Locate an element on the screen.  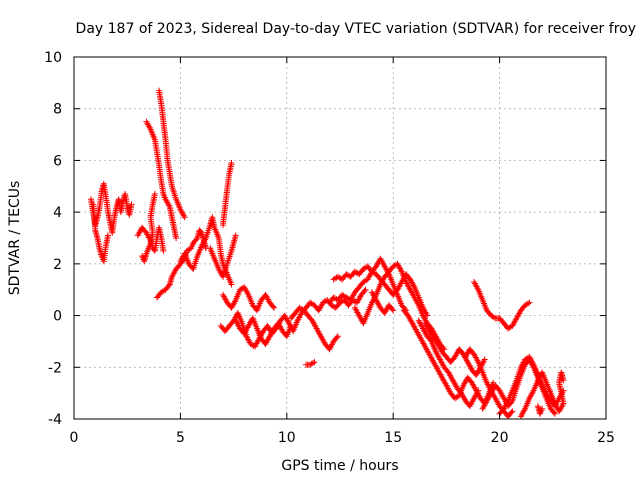
x-tick-label: 20 is located at coordinates (500, 438).